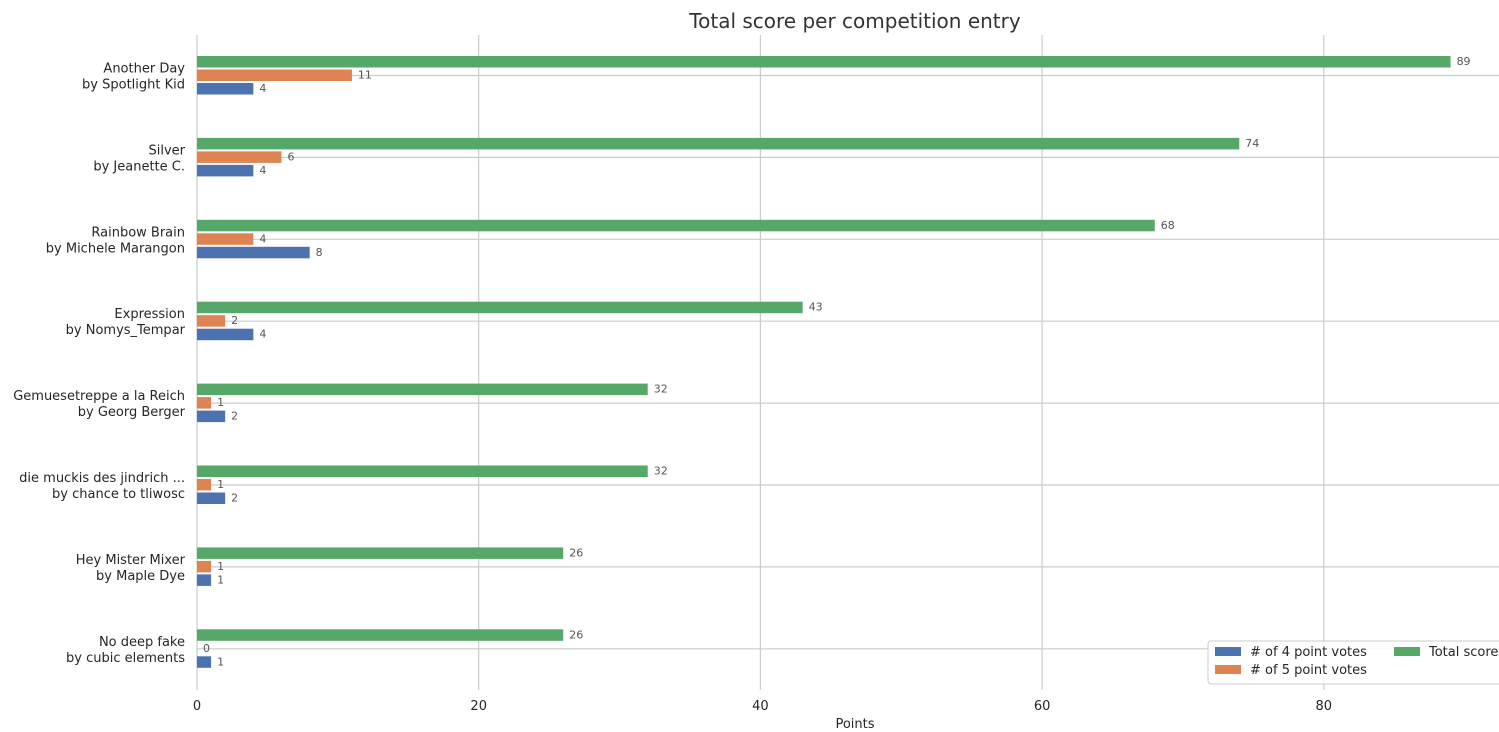  I want to click on category-label-line2: by chance to tliwosc, so click(118, 494).